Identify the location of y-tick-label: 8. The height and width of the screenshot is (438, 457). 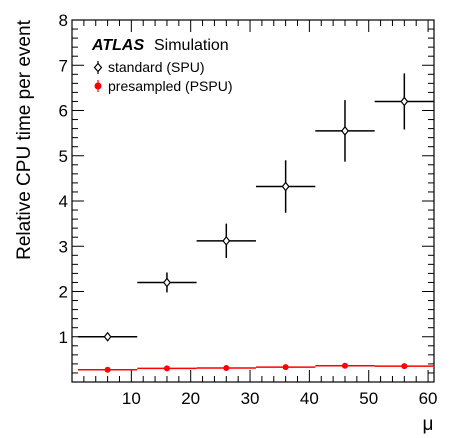
(63, 20).